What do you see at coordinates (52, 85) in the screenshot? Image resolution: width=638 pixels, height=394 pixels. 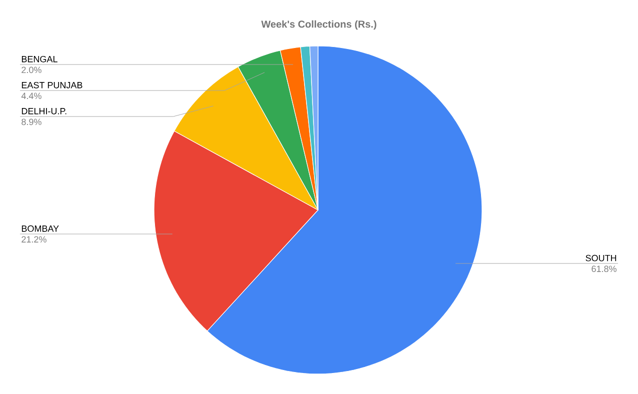 I see `slice-label: EAST PUNJAB` at bounding box center [52, 85].